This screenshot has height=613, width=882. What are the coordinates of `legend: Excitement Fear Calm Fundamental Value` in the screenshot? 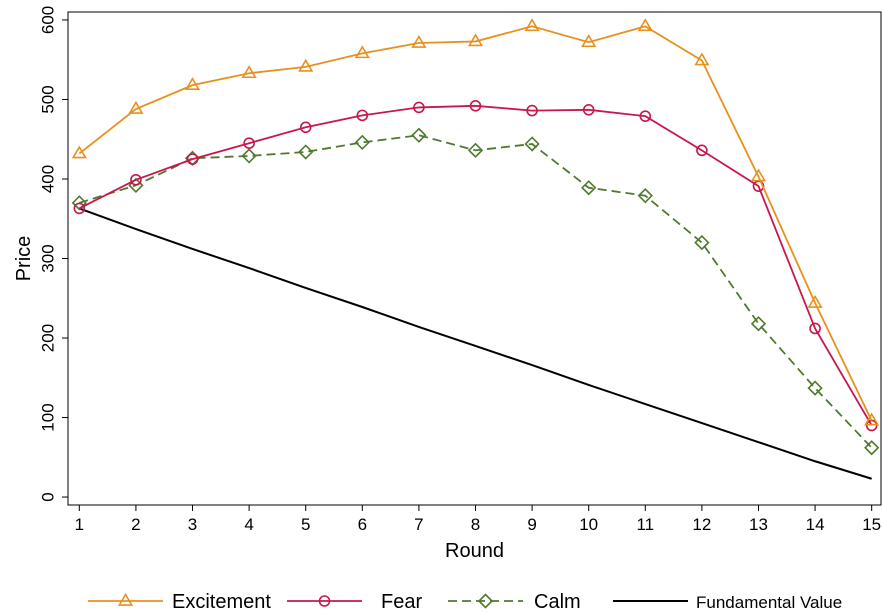 It's located at (465, 602).